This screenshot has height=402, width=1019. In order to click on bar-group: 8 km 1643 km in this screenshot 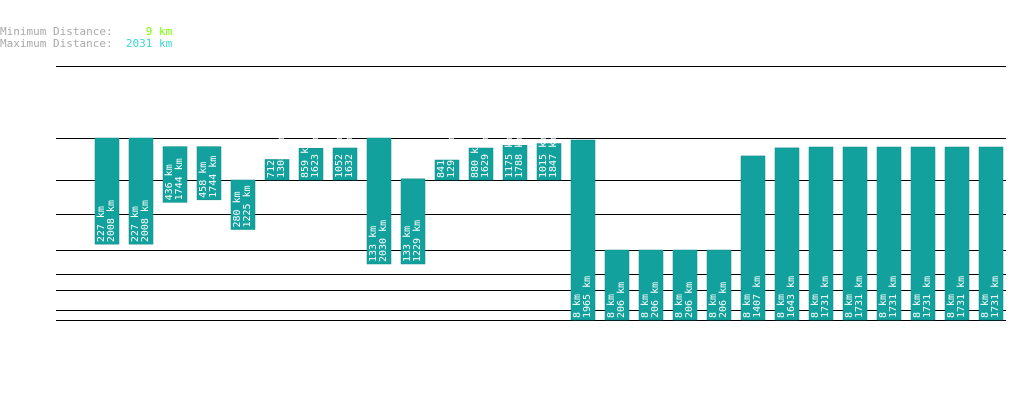, I will do `click(787, 234)`.